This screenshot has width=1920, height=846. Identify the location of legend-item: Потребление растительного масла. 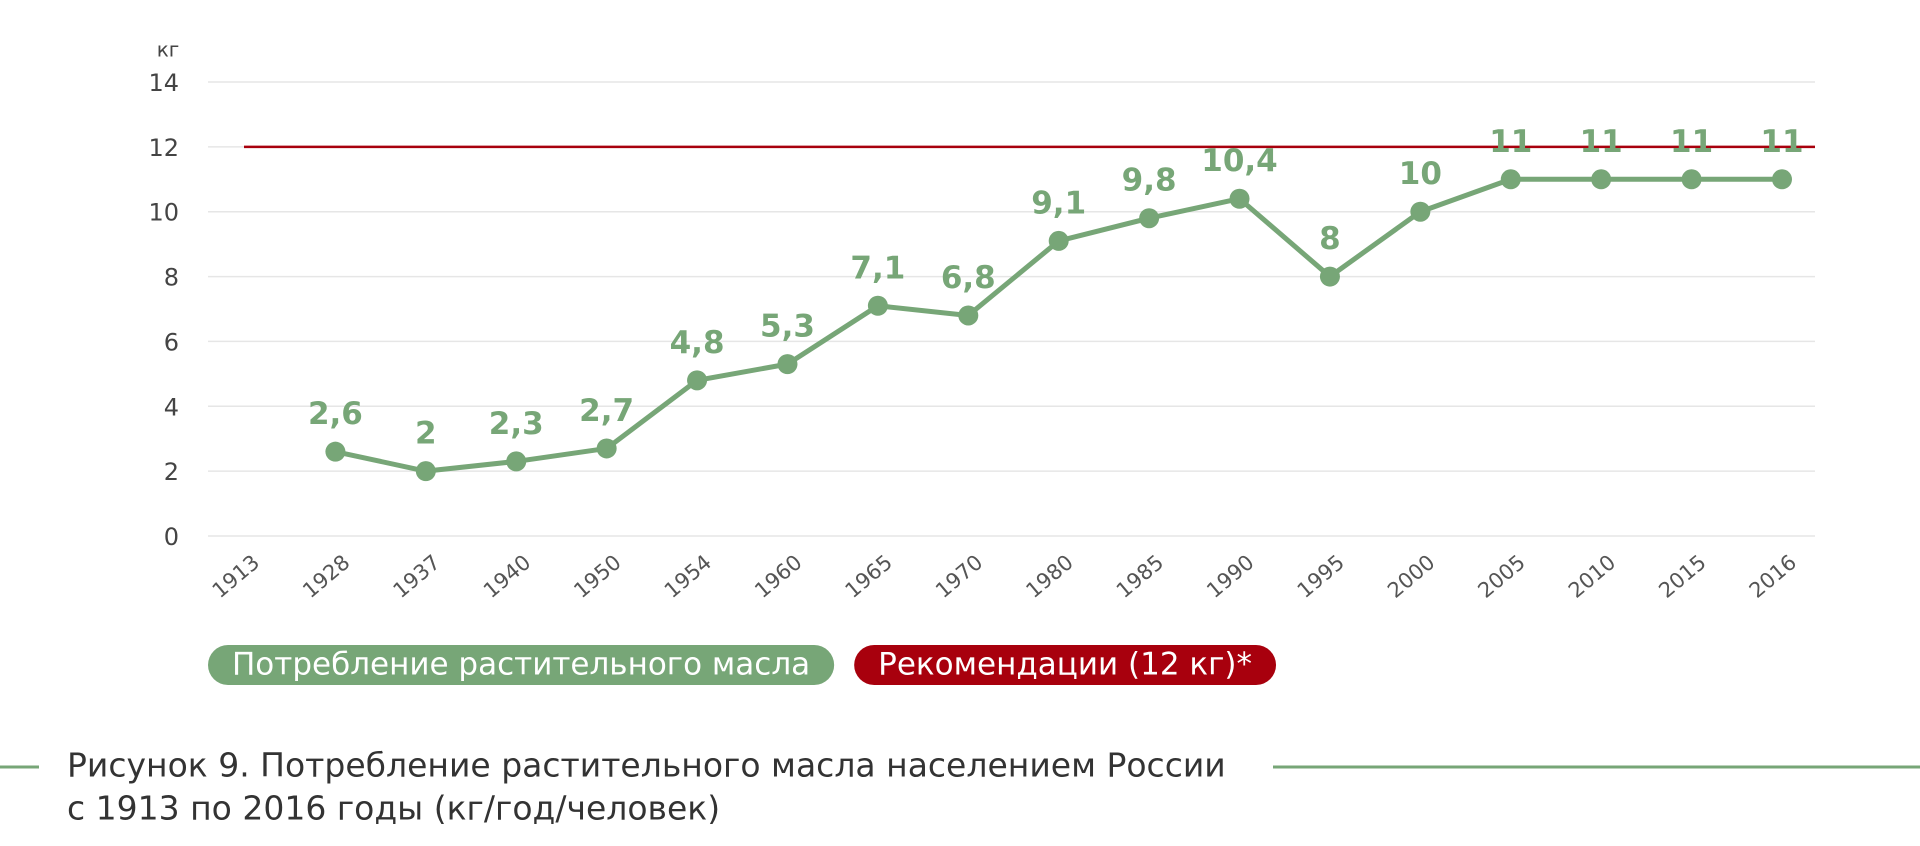
(521, 665).